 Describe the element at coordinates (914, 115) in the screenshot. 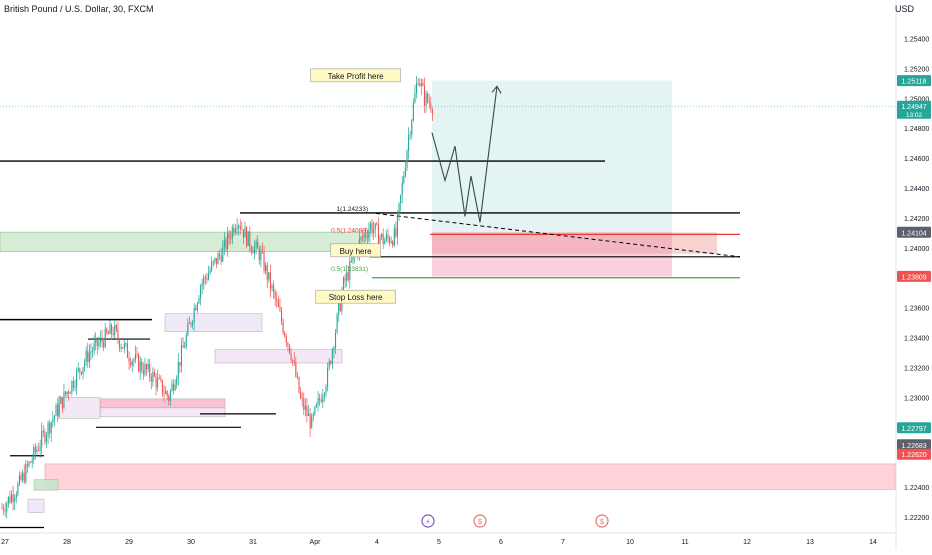

I see `price-tag-countdown: 13:02` at that location.